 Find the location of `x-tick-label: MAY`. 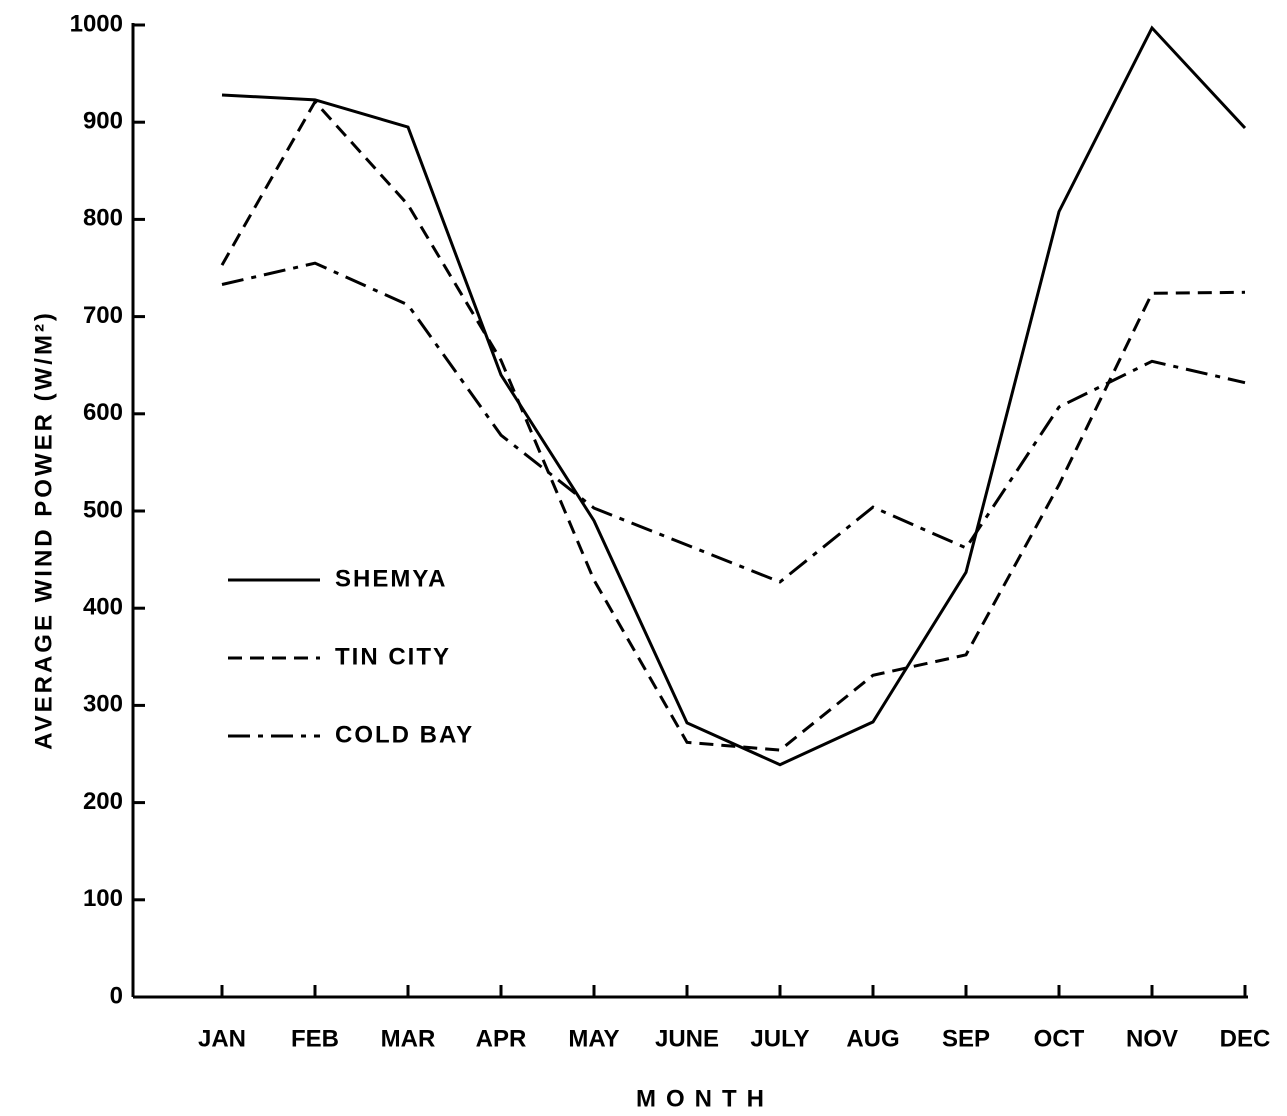

x-tick-label: MAY is located at coordinates (593, 1038).